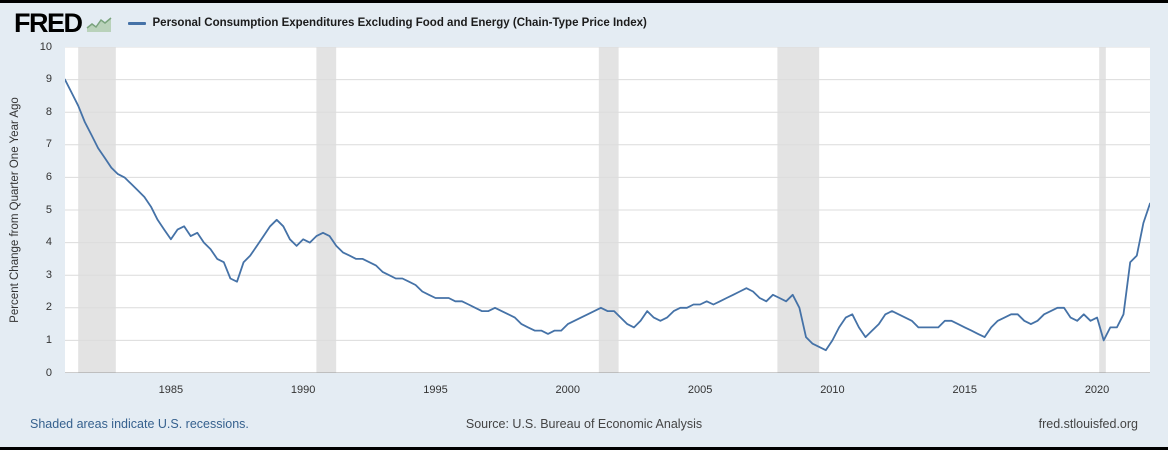 Image resolution: width=1168 pixels, height=450 pixels. I want to click on fred-logo: FRED, so click(48, 22).